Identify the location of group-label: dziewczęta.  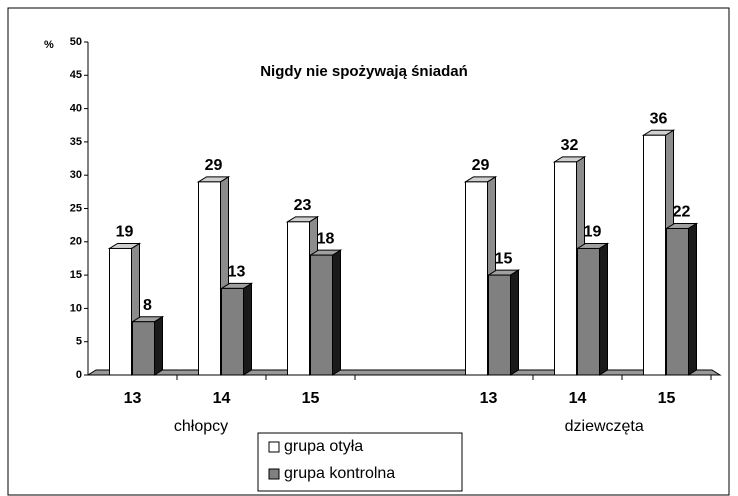
(604, 426).